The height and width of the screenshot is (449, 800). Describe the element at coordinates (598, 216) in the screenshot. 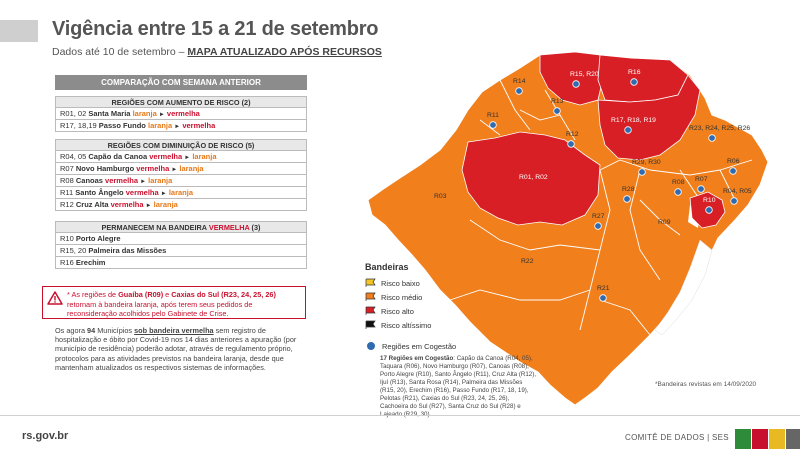

I see `label-r27: R27` at that location.